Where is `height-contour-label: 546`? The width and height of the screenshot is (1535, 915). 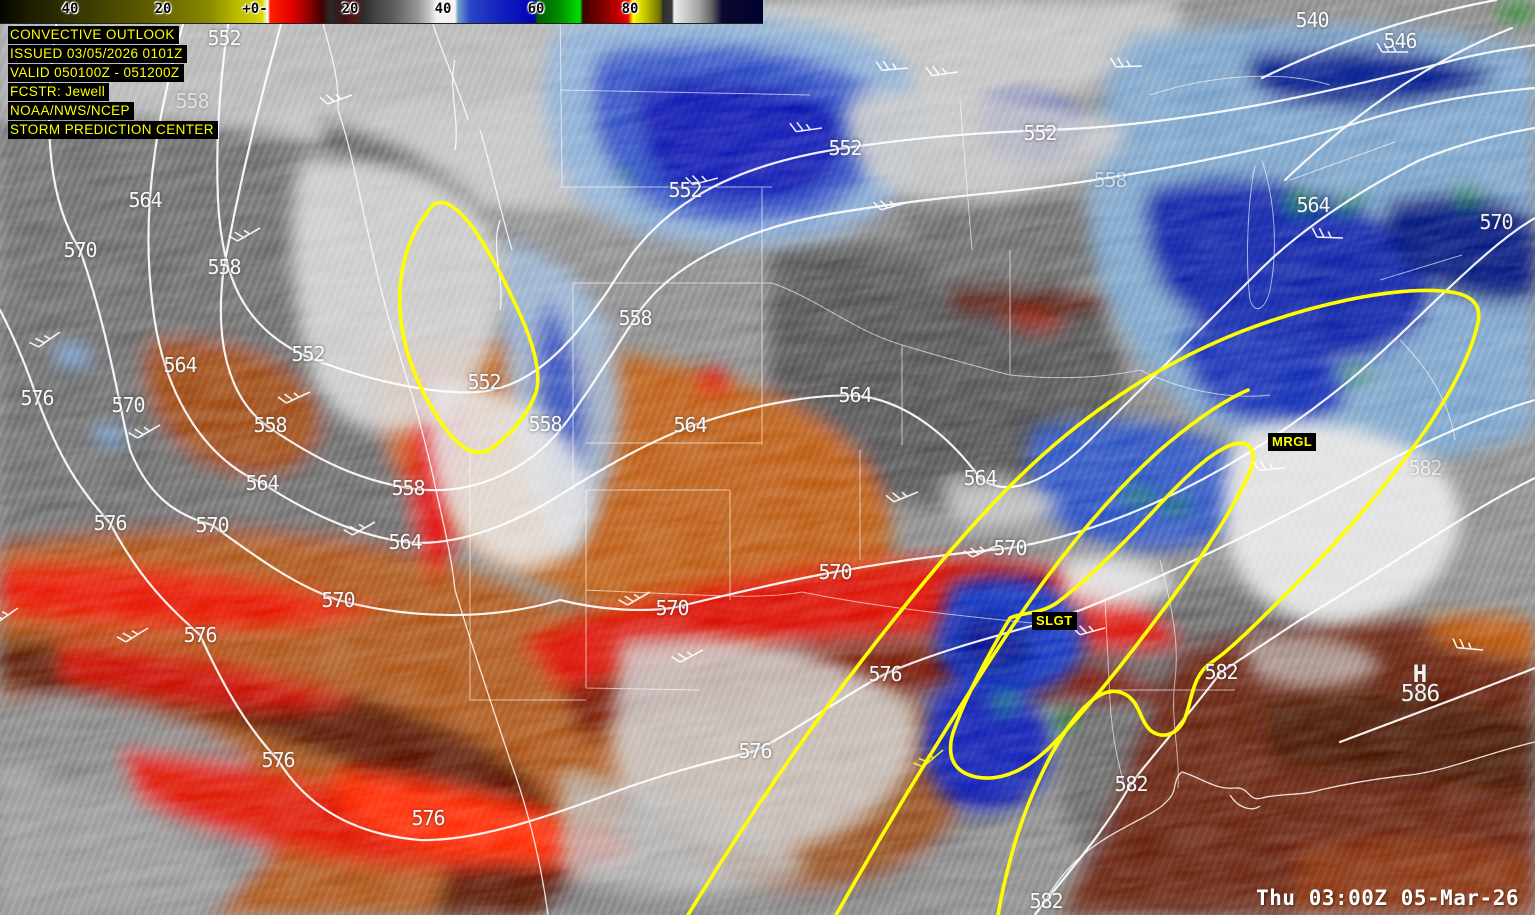
height-contour-label: 546 is located at coordinates (1400, 41).